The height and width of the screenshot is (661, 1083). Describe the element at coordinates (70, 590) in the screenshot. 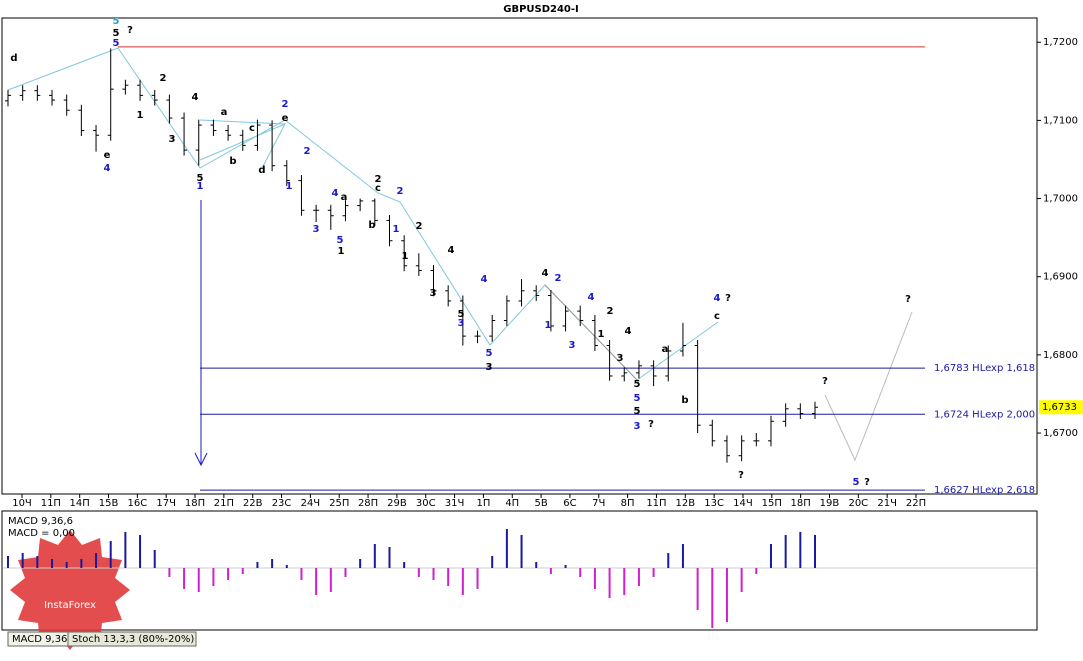

I see `logo: InstaForex` at that location.